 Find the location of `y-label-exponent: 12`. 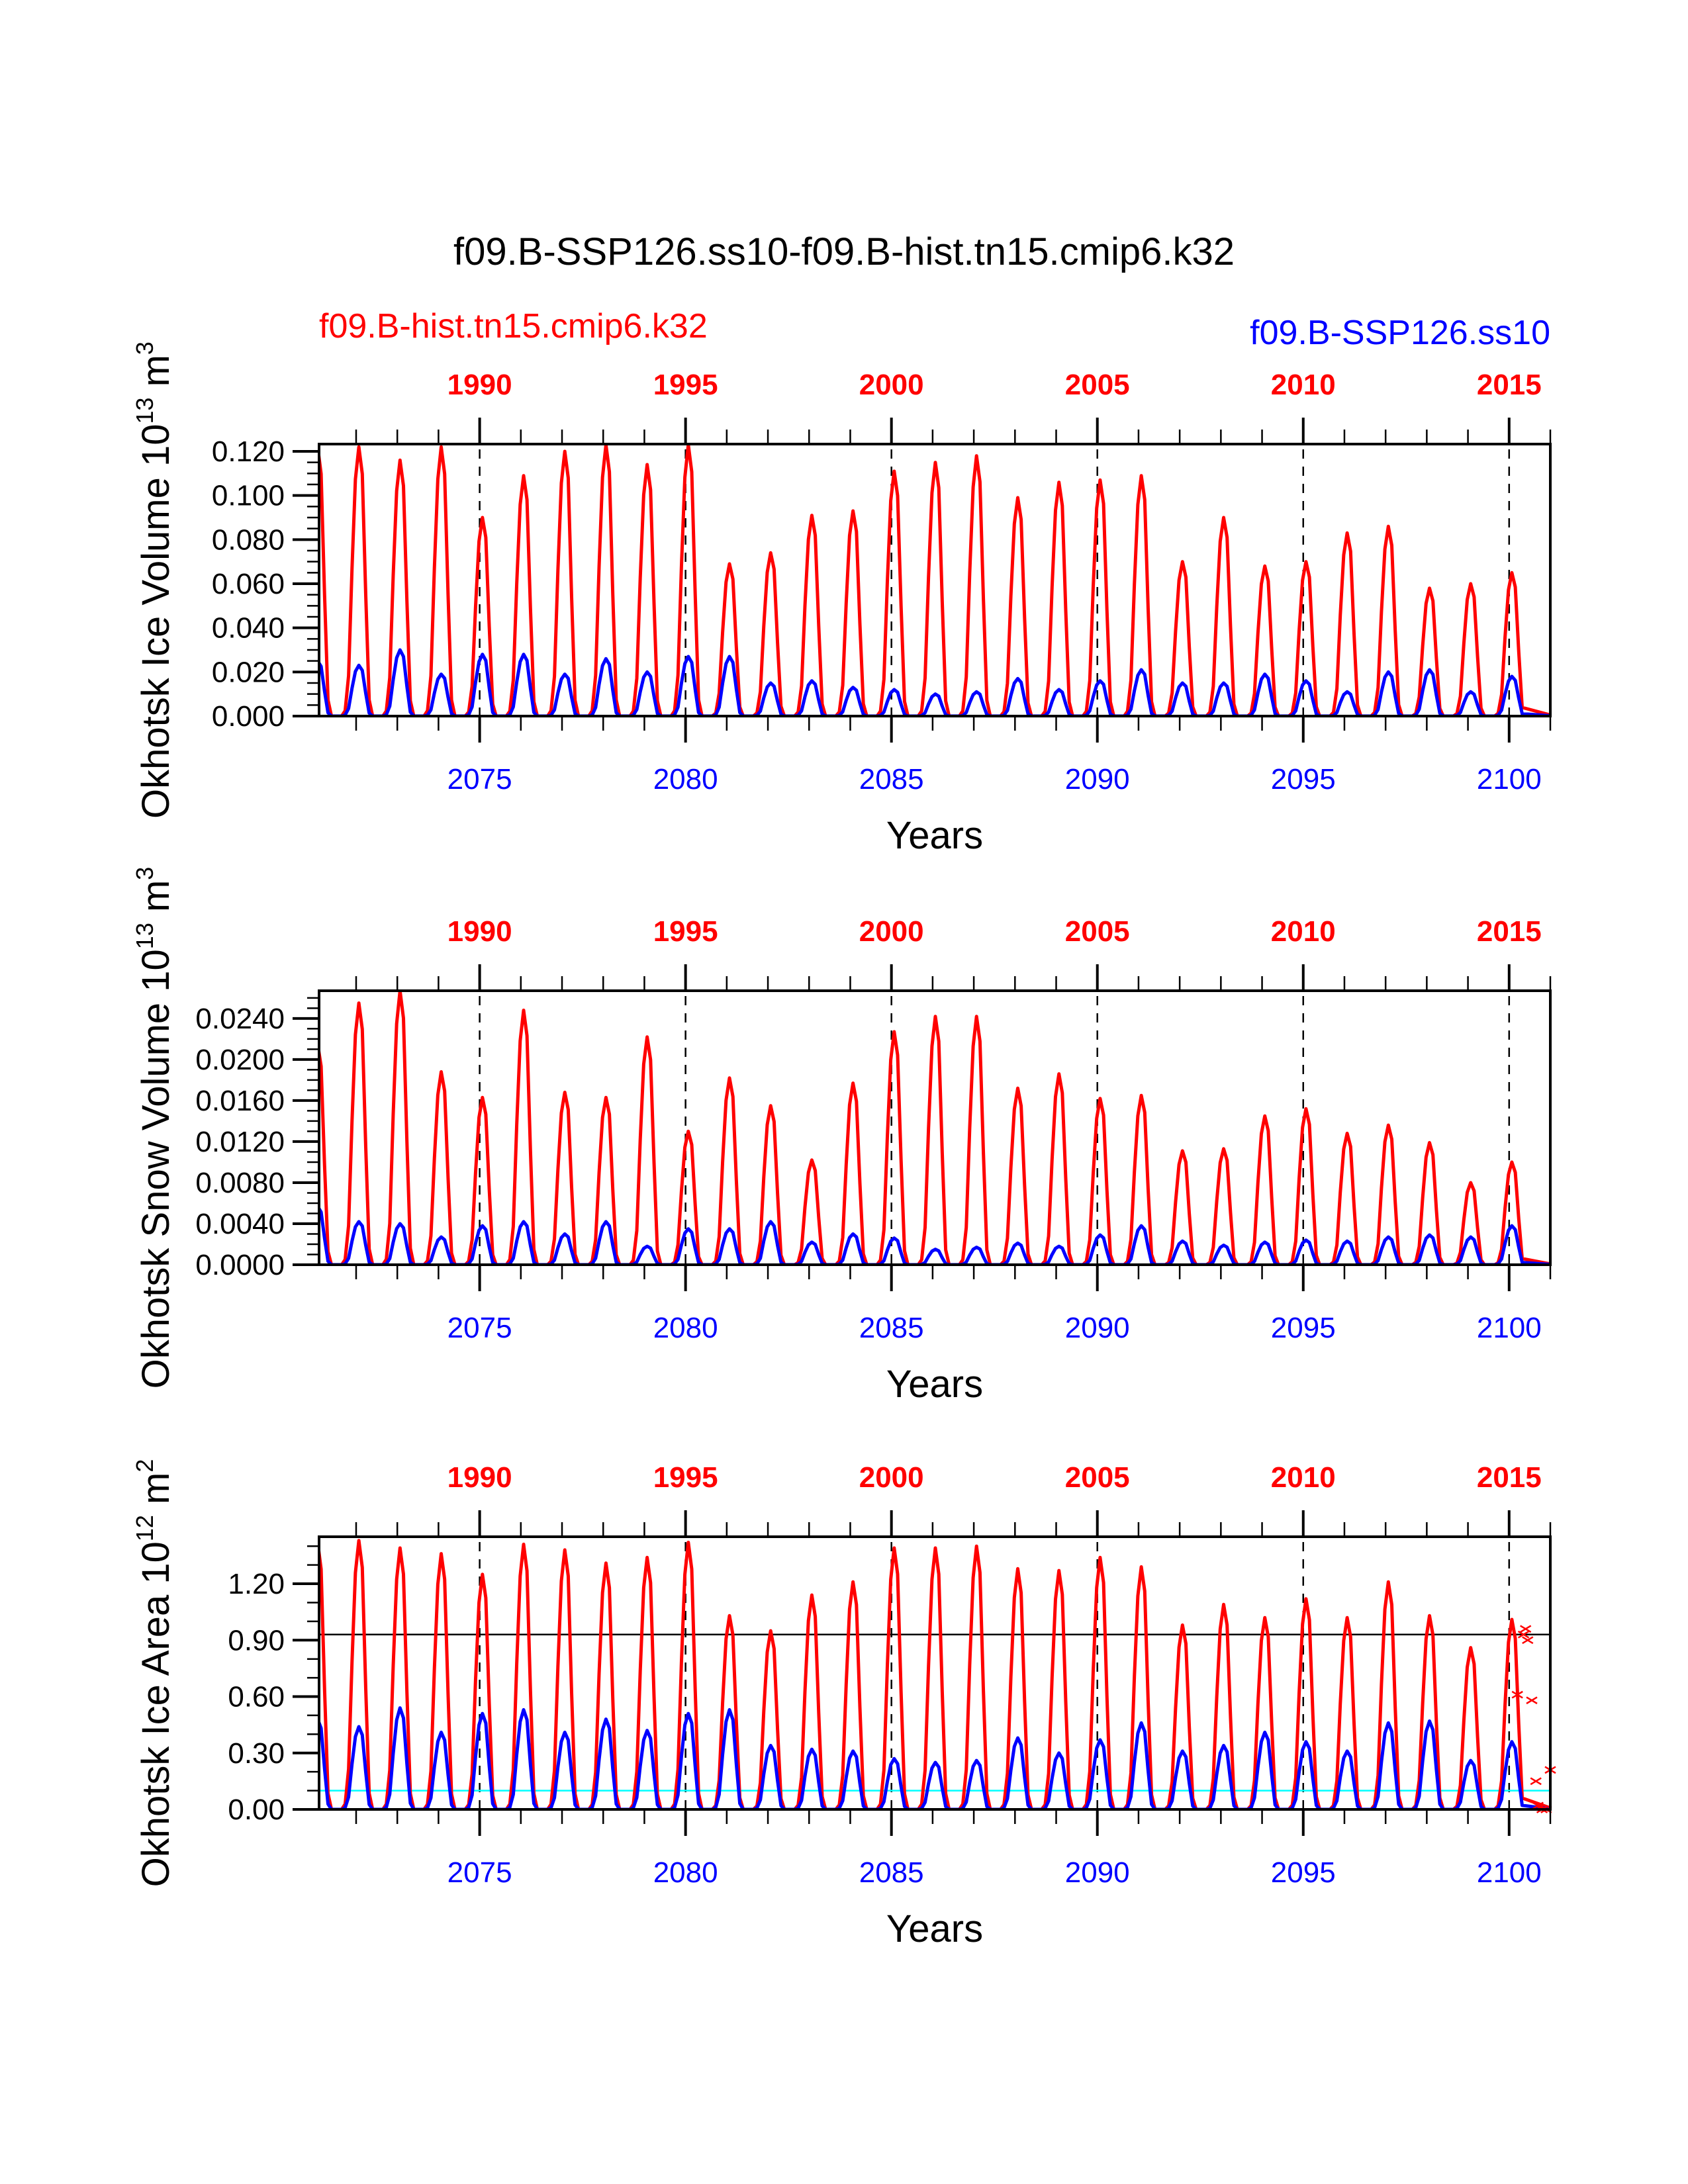

y-label-exponent: 12 is located at coordinates (144, 1528).